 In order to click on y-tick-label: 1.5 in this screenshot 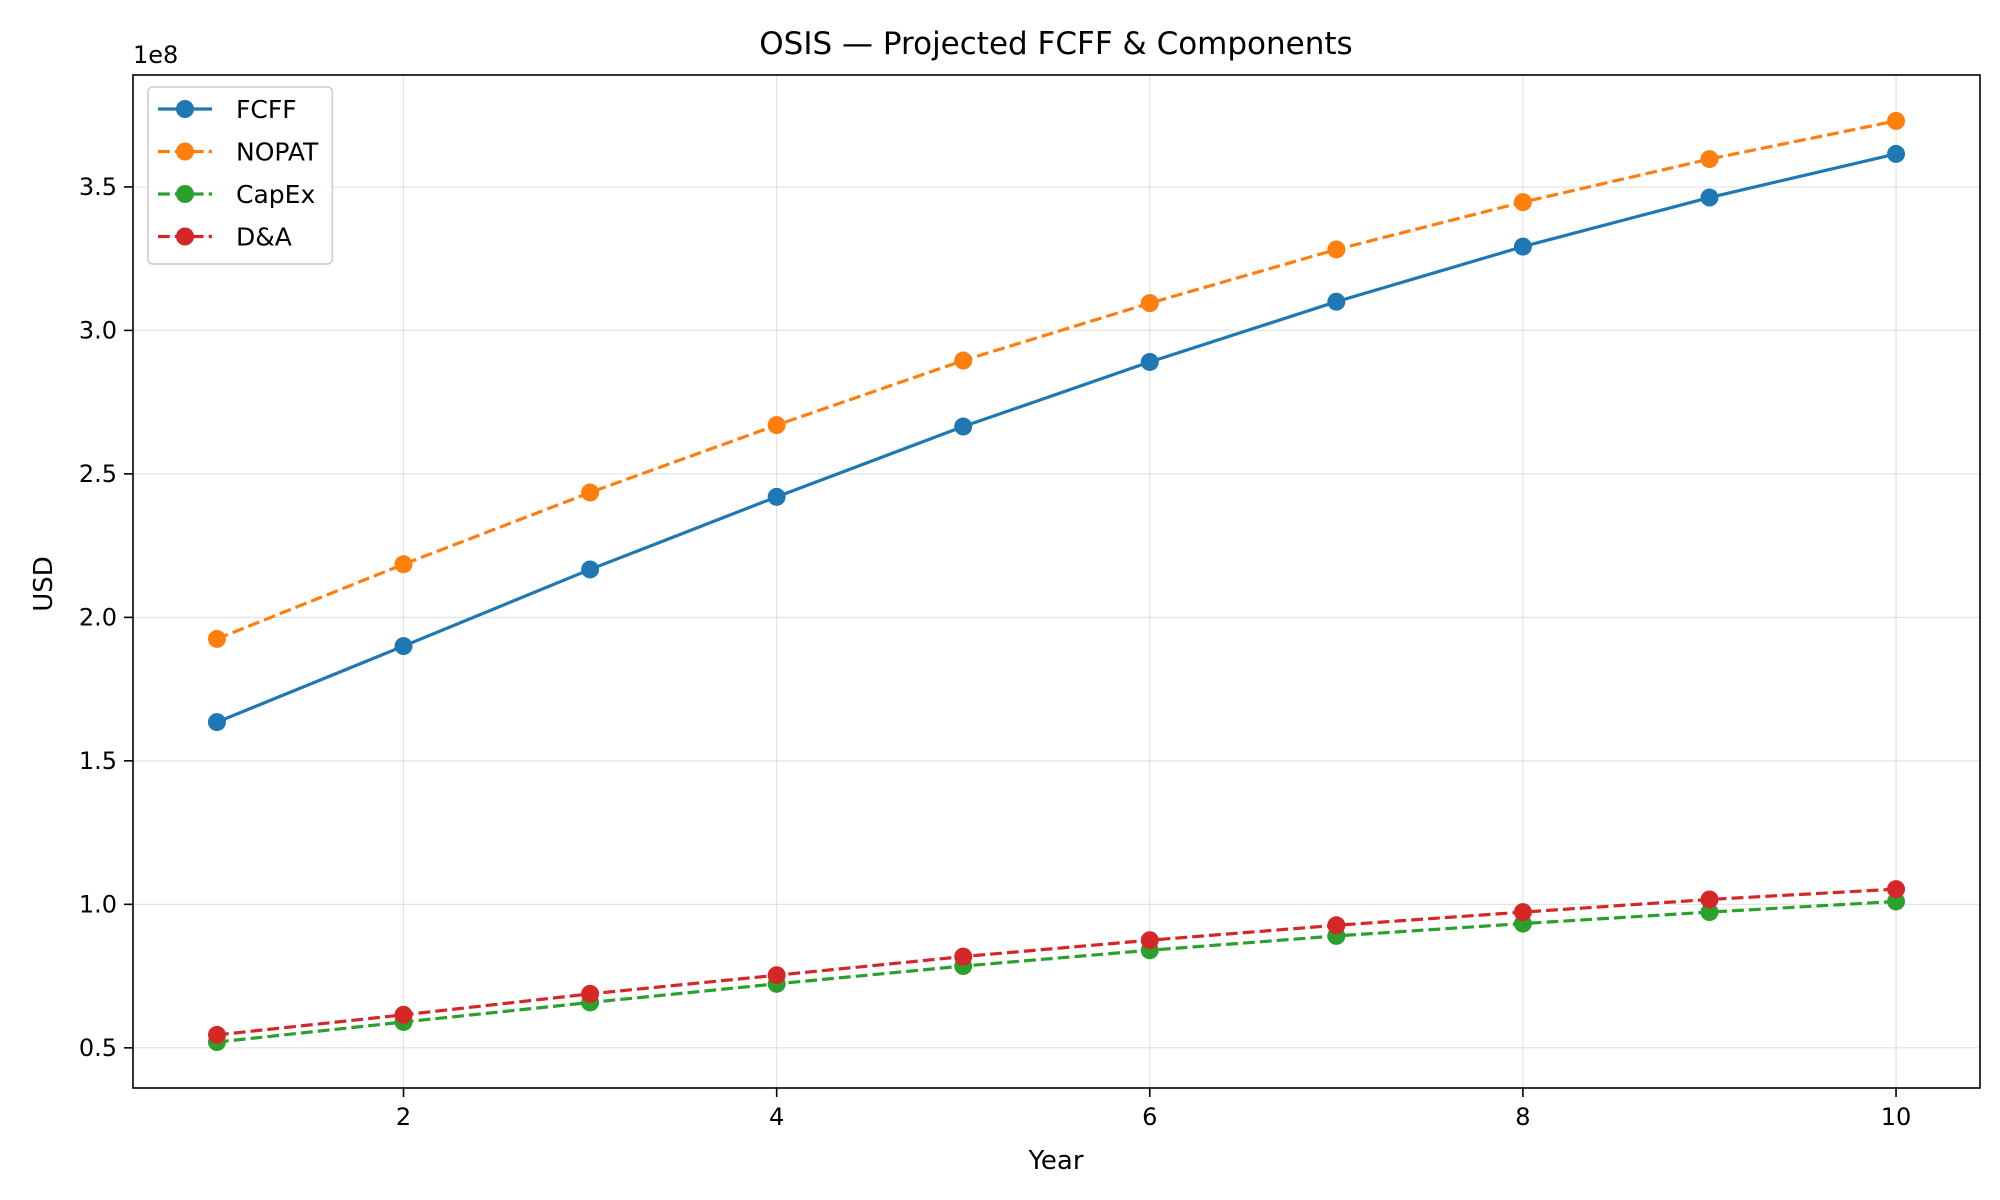, I will do `click(98, 761)`.